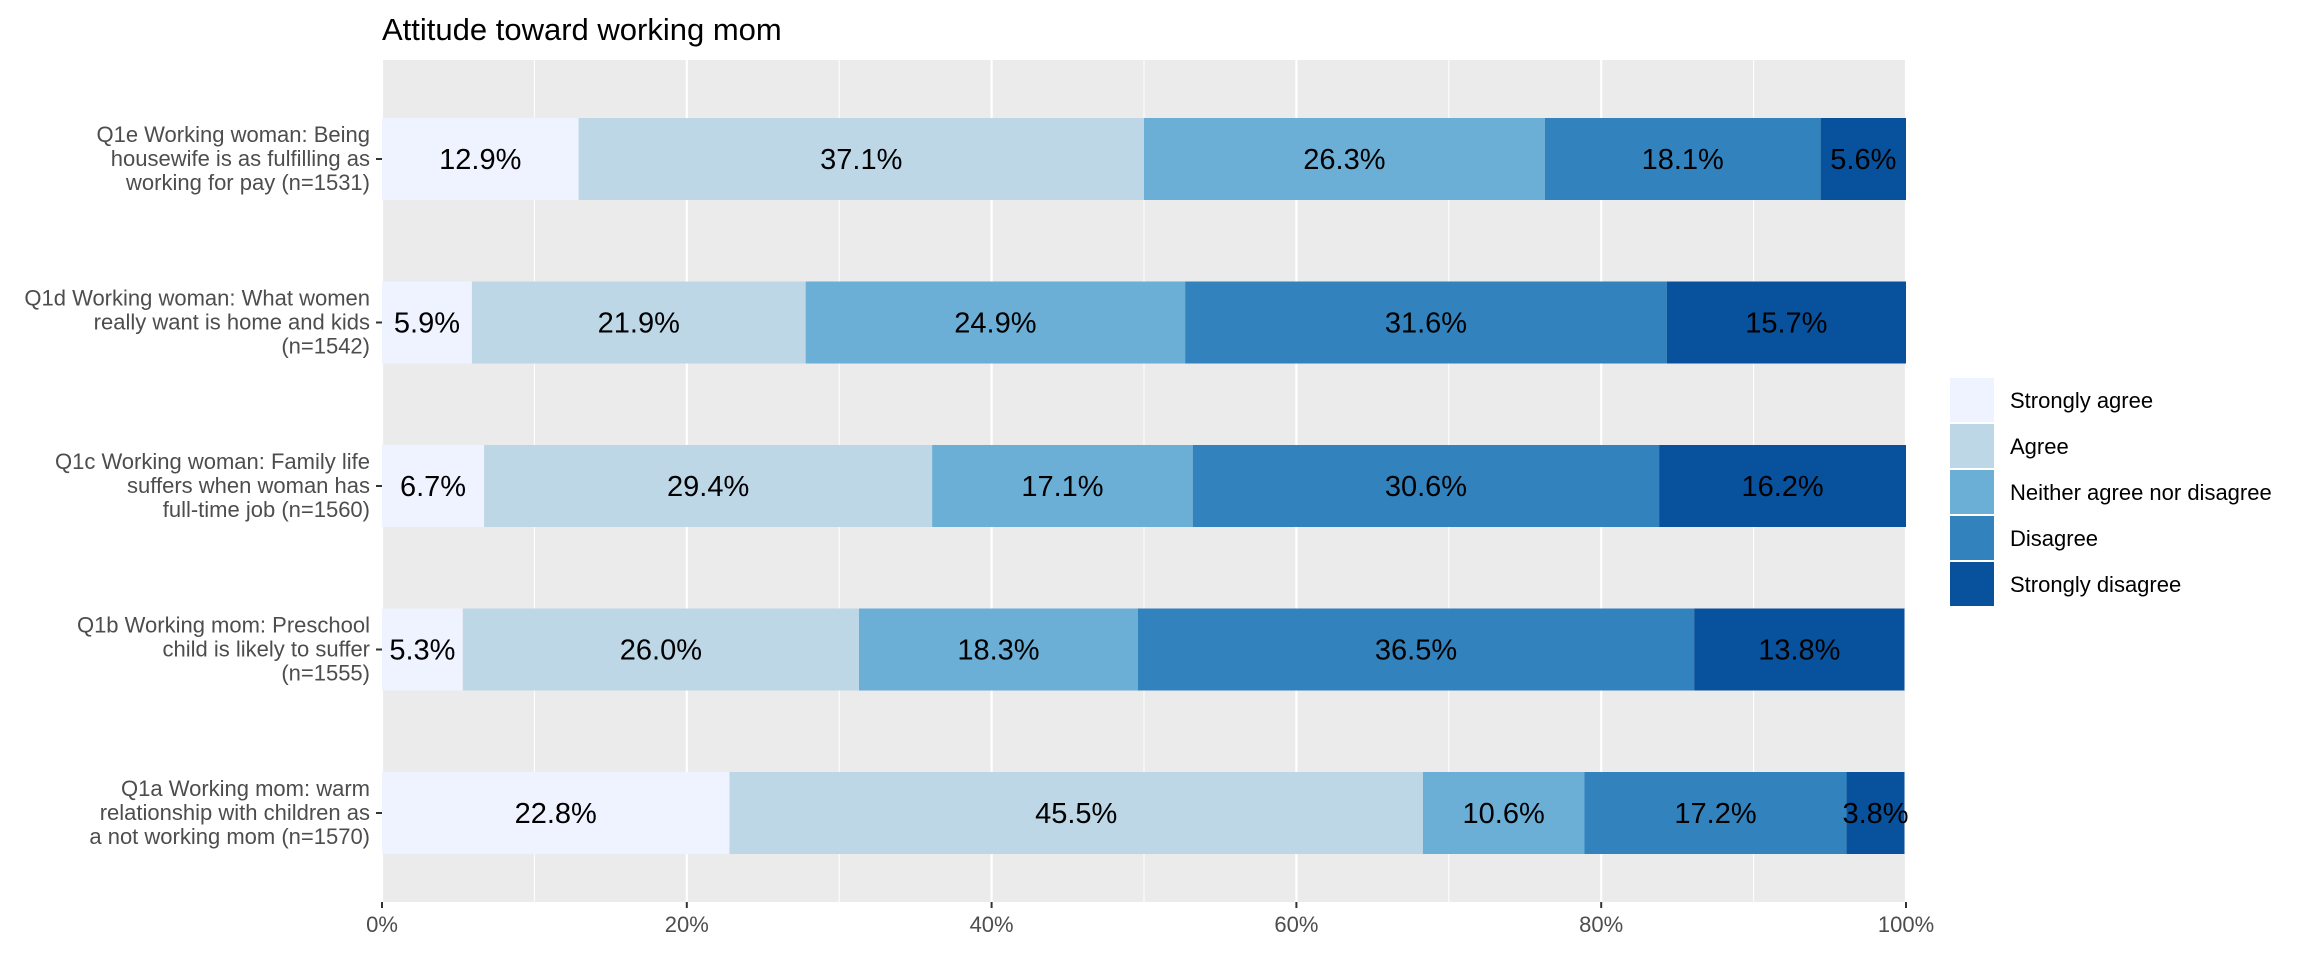  Describe the element at coordinates (2141, 492) in the screenshot. I see `legend-label: Neither agree nor disagree` at that location.